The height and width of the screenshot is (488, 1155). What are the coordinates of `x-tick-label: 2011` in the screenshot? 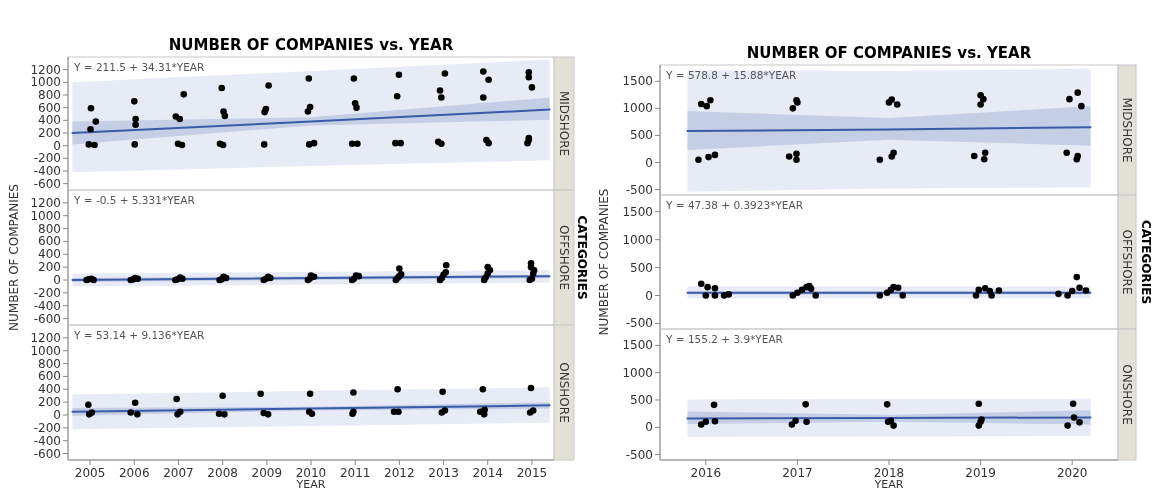 It's located at (355, 473).